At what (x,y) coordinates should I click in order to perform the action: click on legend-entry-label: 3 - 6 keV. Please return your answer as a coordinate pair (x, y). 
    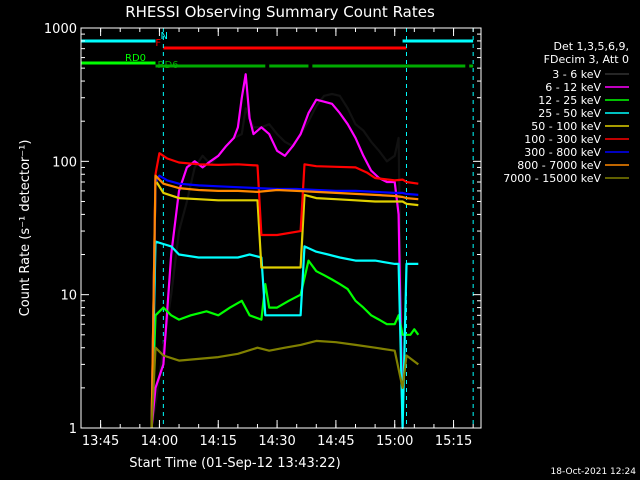
    Looking at the image, I should click on (576, 74).